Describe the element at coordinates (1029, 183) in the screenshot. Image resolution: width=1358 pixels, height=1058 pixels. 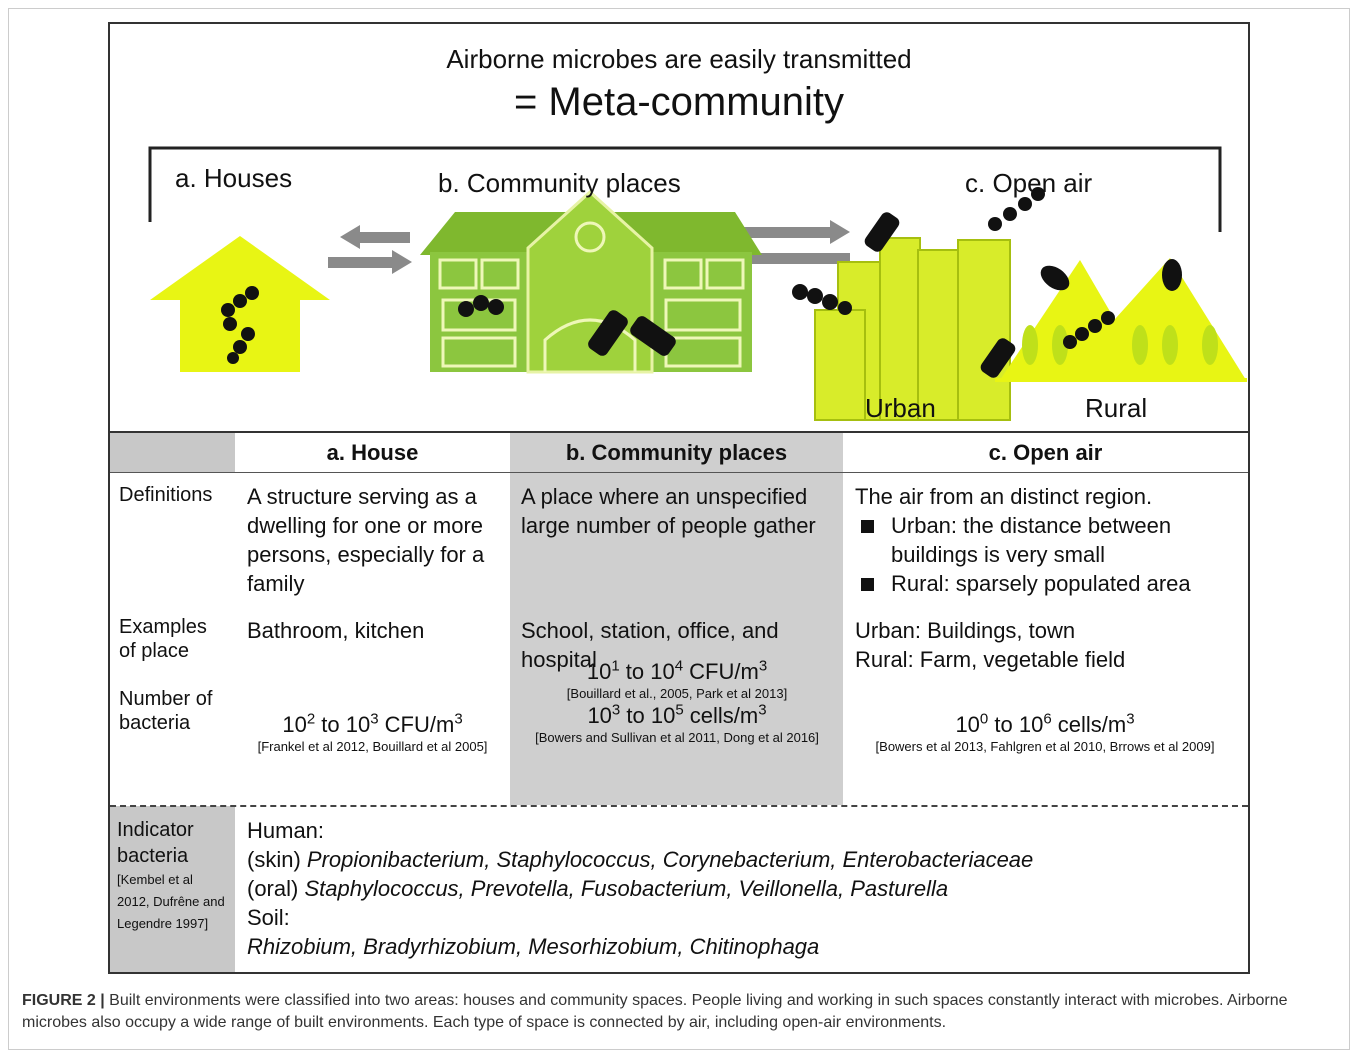
I see `zone-label: c. Open air` at that location.